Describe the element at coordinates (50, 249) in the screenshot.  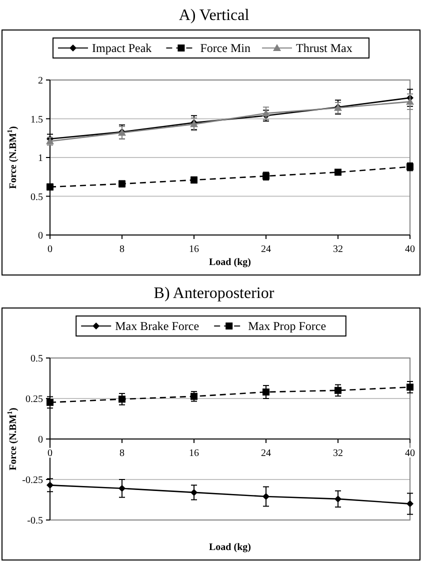
I see `x-tick-label: 0` at that location.